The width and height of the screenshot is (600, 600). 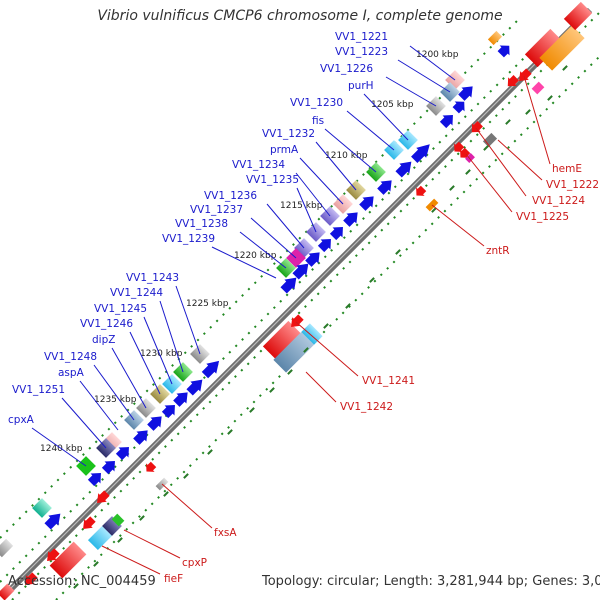 I want to click on gene-label-reverse: VV1_1242, so click(x=366, y=407).